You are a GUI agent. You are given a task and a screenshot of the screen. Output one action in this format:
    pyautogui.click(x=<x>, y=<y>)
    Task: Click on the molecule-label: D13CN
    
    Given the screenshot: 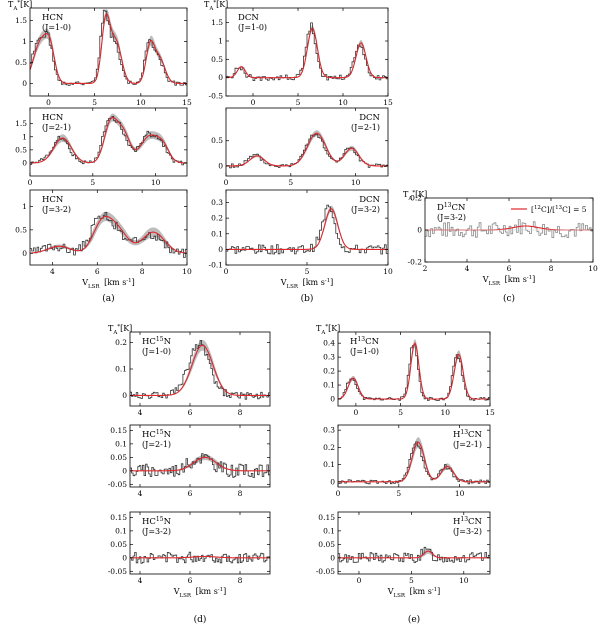 What is the action you would take?
    pyautogui.click(x=451, y=208)
    